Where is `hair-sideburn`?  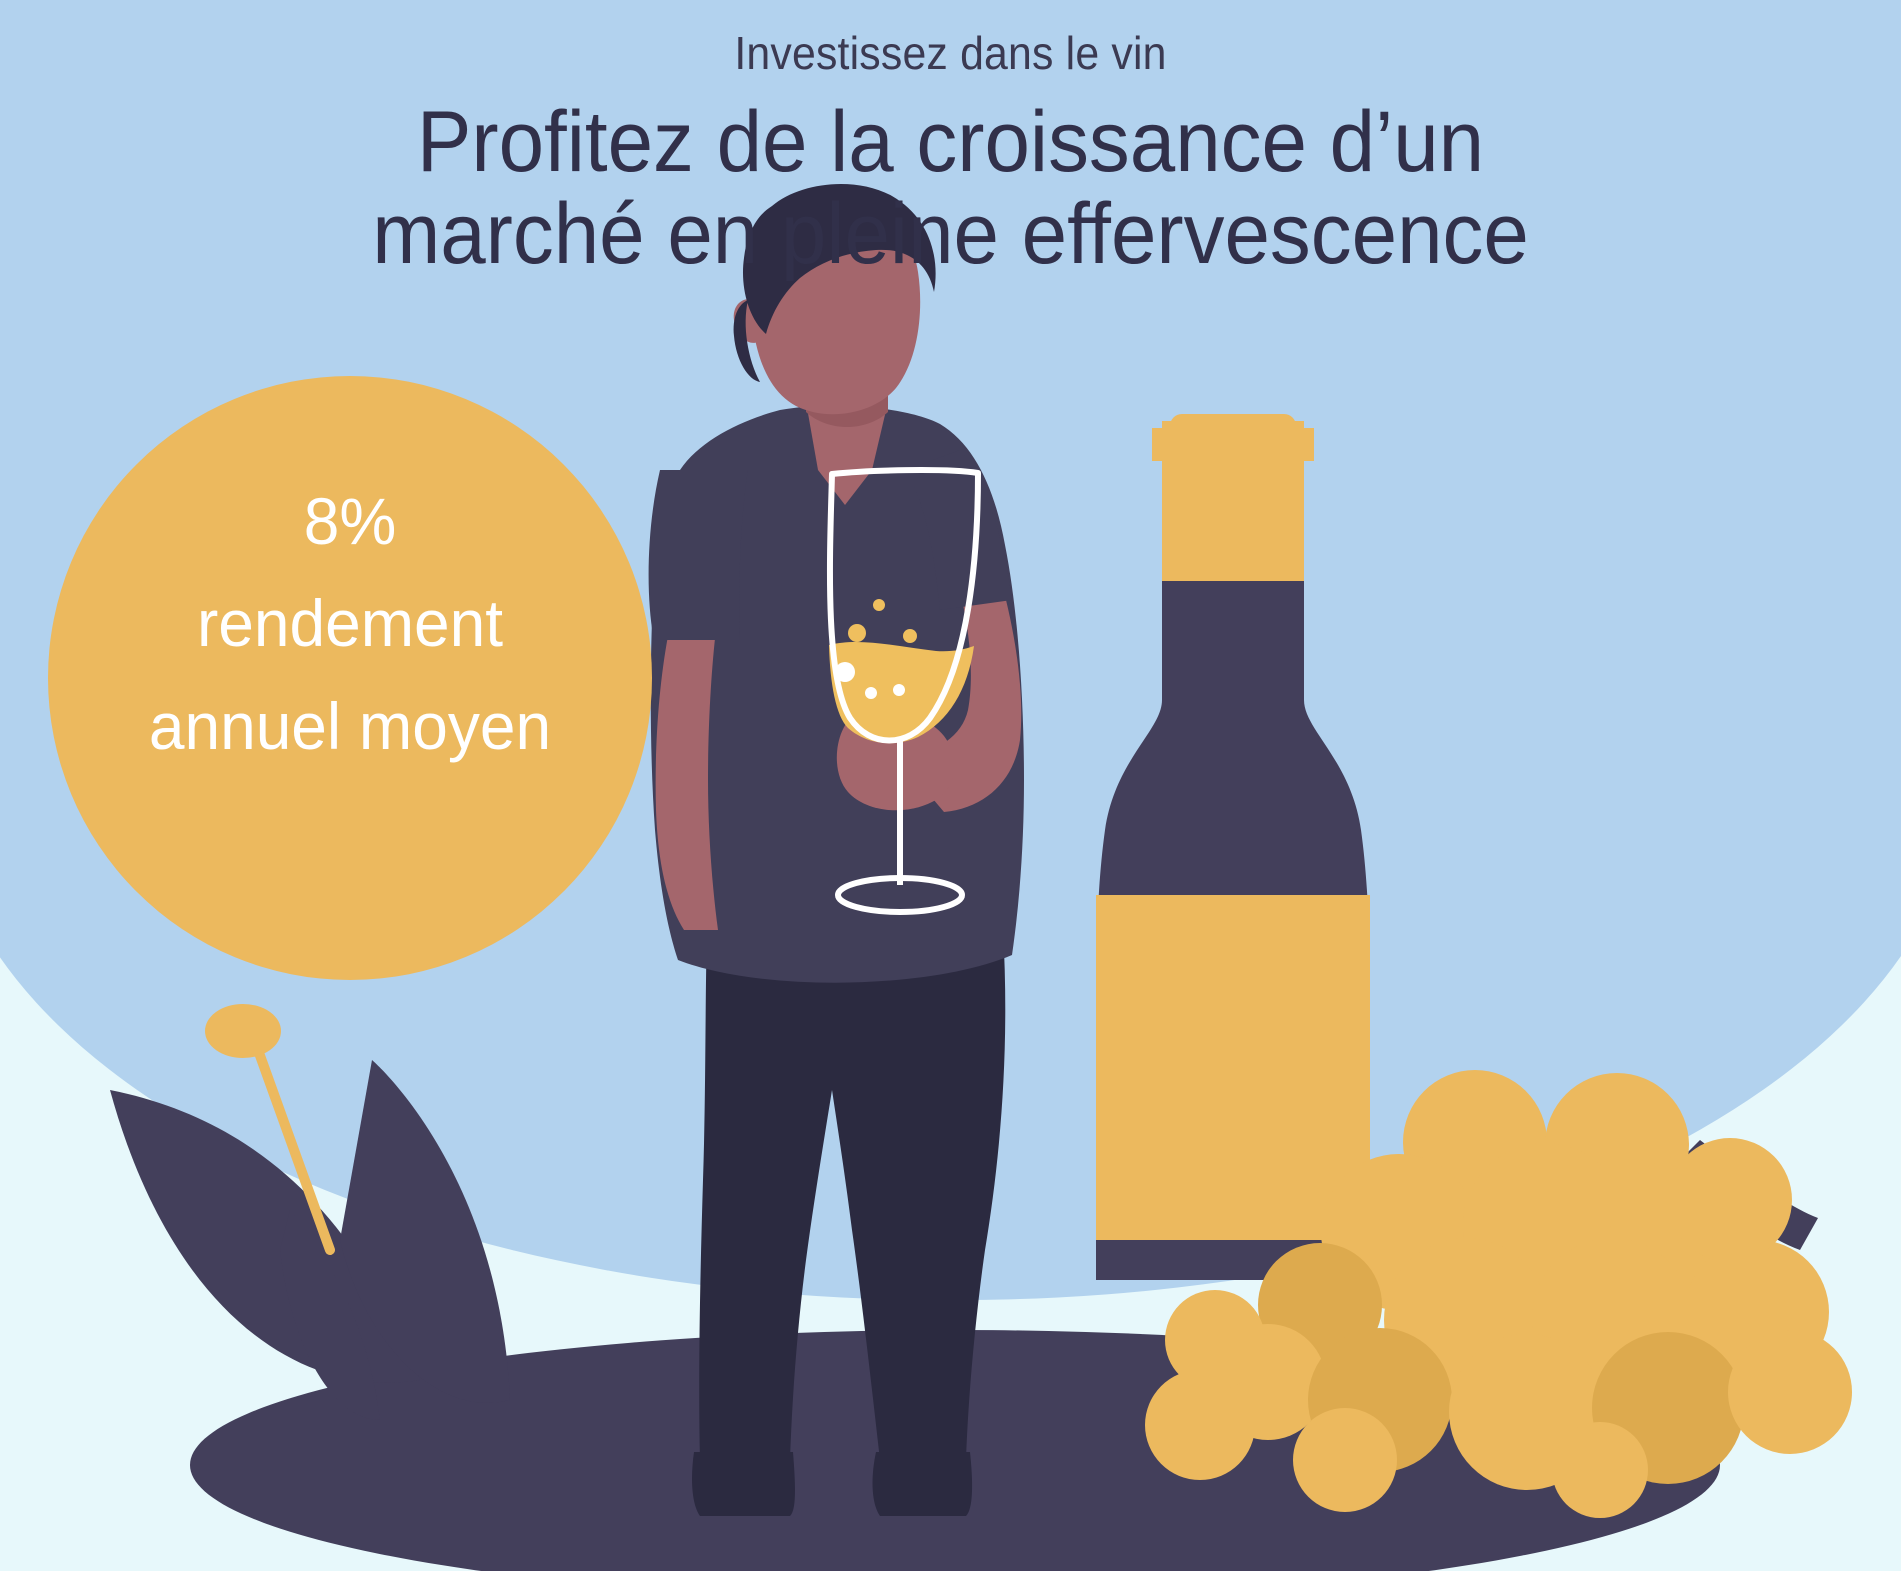
hair-sideburn is located at coordinates (746, 341).